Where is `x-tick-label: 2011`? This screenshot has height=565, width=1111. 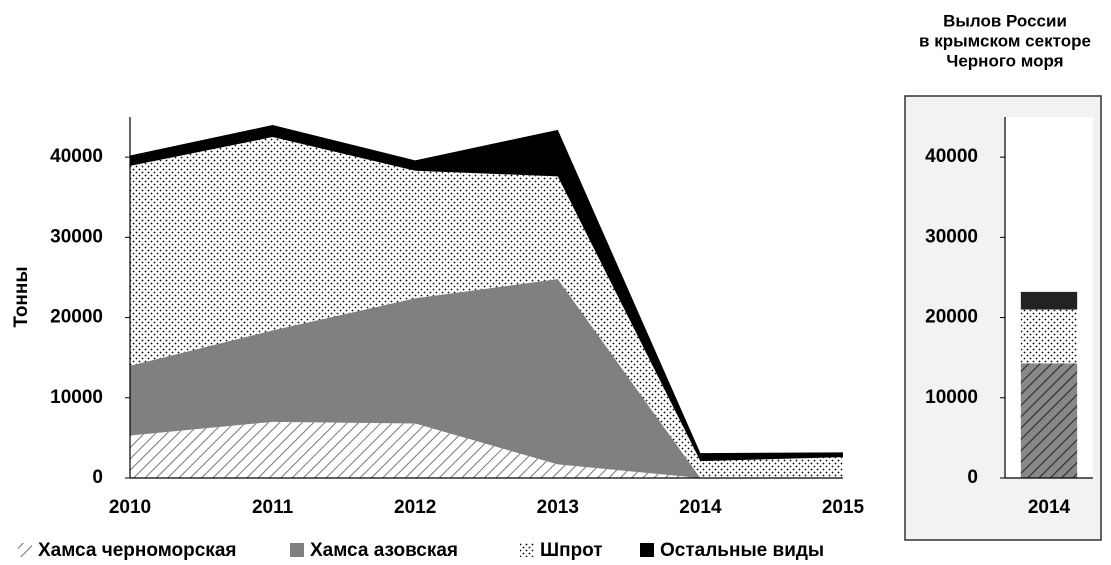 x-tick-label: 2011 is located at coordinates (273, 507).